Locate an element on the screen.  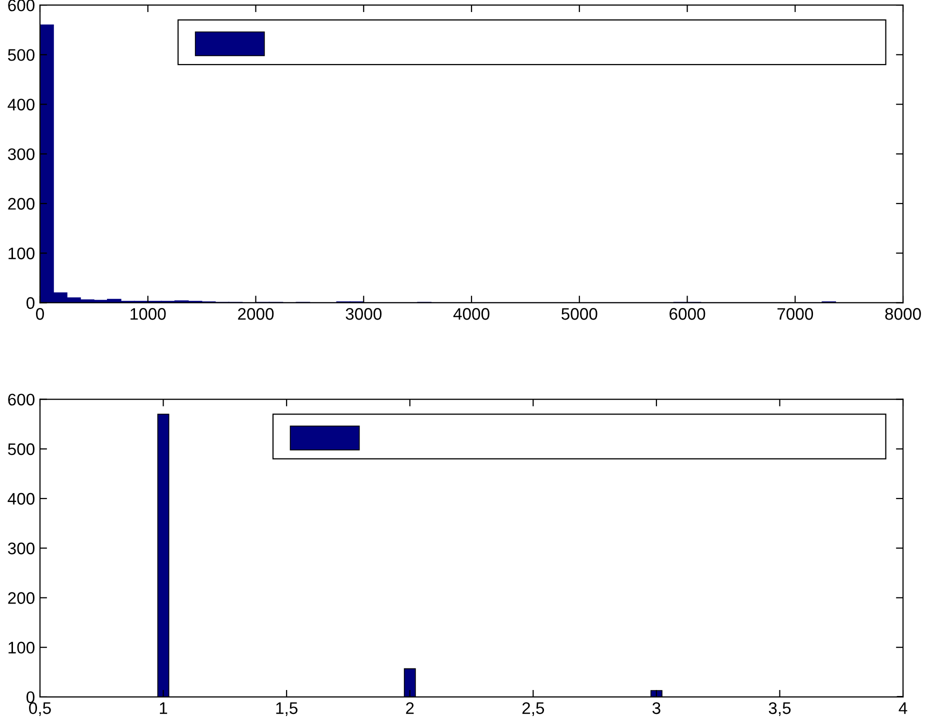
x-tick-label: 7000 is located at coordinates (795, 314).